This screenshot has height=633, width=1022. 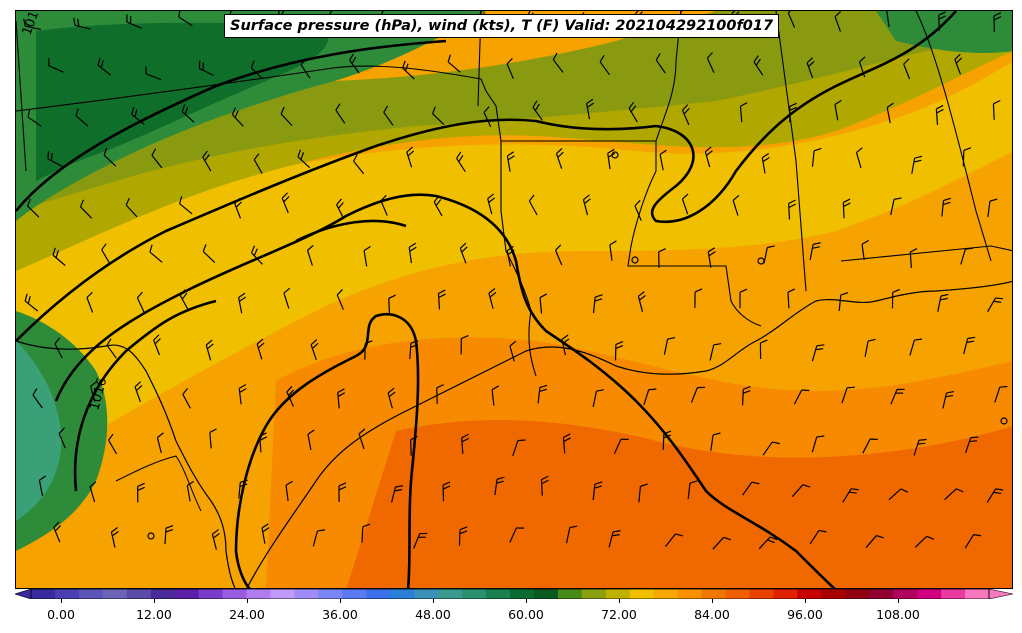 What do you see at coordinates (712, 614) in the screenshot?
I see `colorbar-tick-label: 84.00` at bounding box center [712, 614].